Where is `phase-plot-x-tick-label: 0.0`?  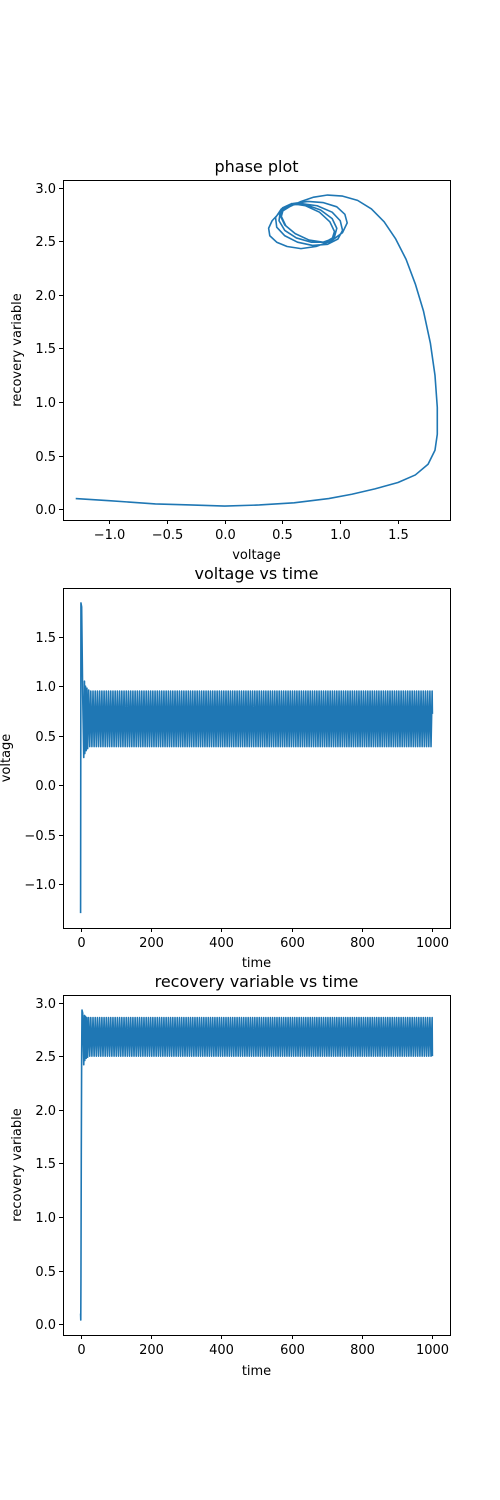
phase-plot-x-tick-label: 0.0 is located at coordinates (225, 535).